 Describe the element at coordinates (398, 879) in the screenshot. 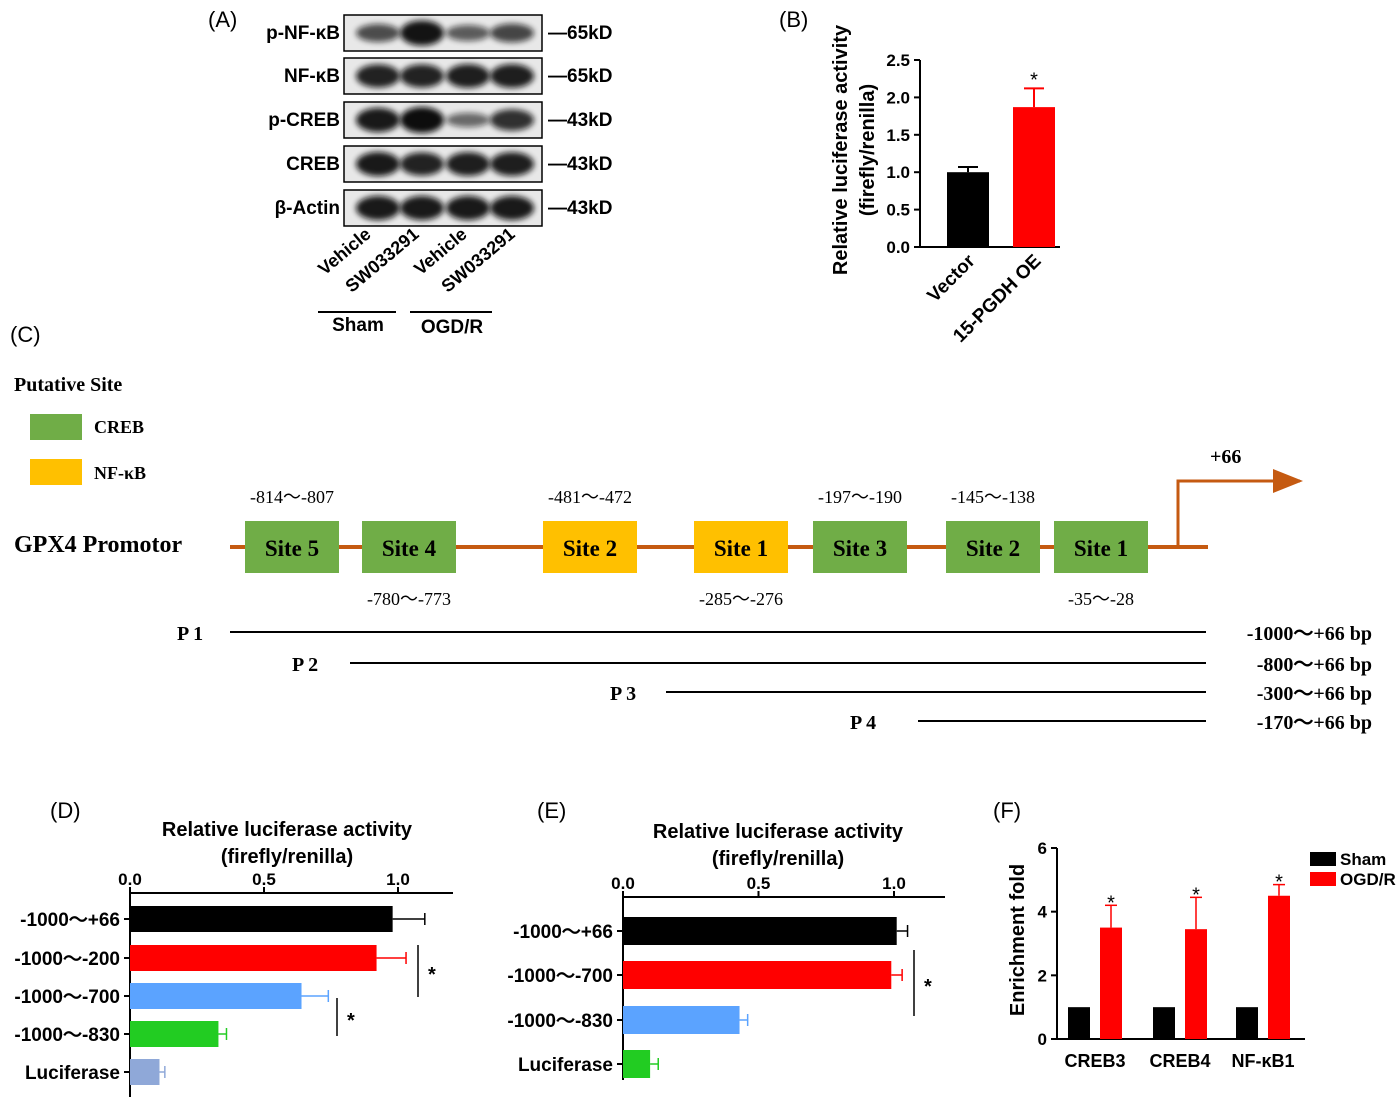

I see `x-tick-label: 1.0` at that location.